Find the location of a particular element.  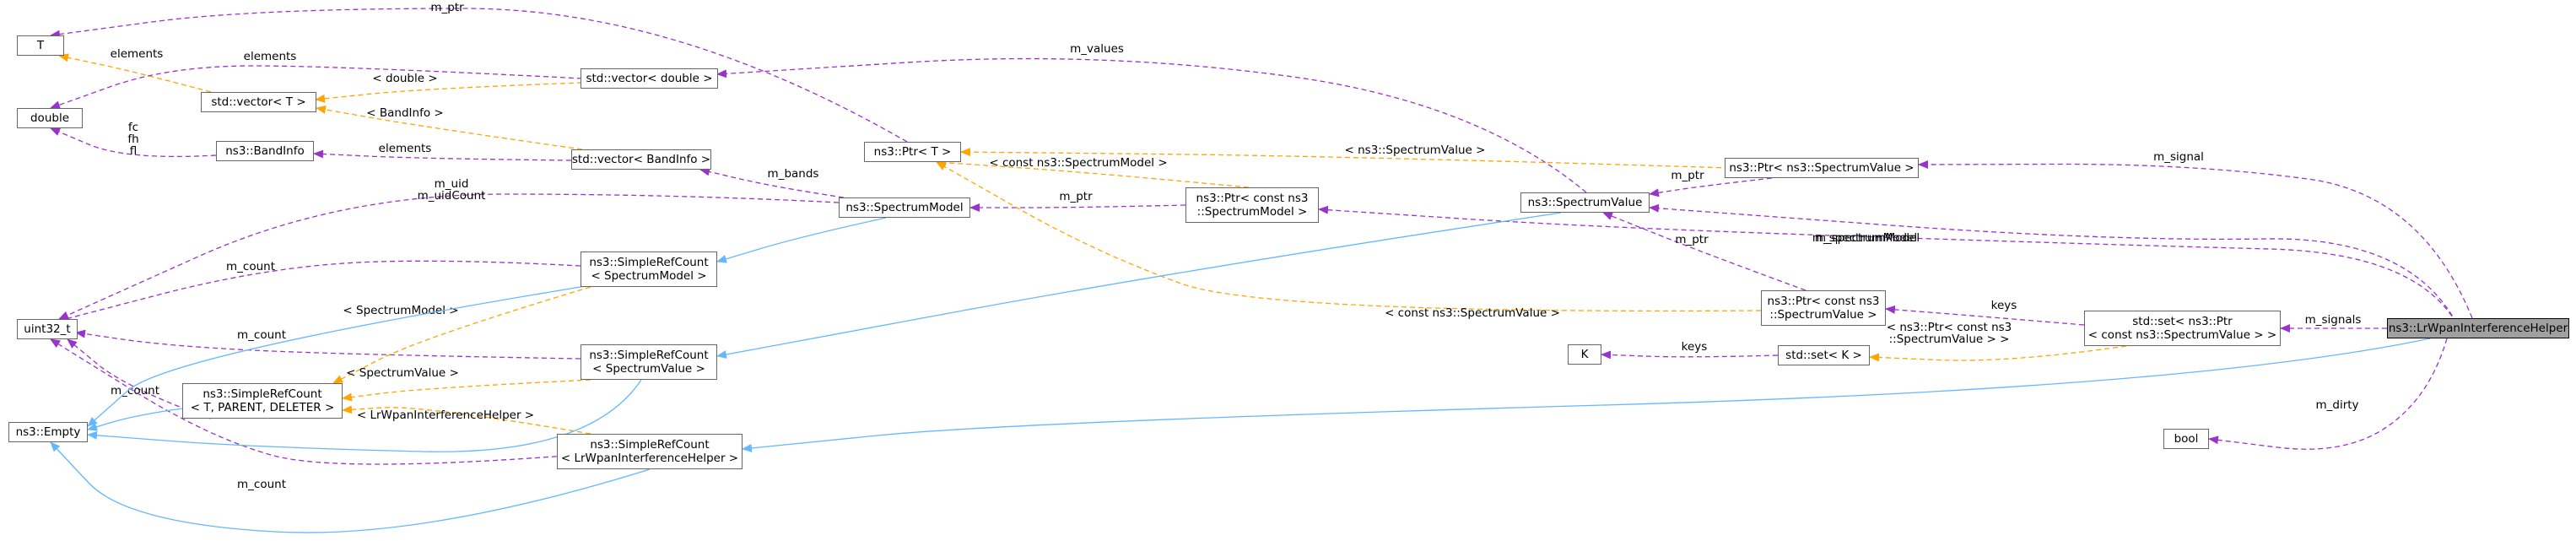

edge-label: elements is located at coordinates (270, 56).